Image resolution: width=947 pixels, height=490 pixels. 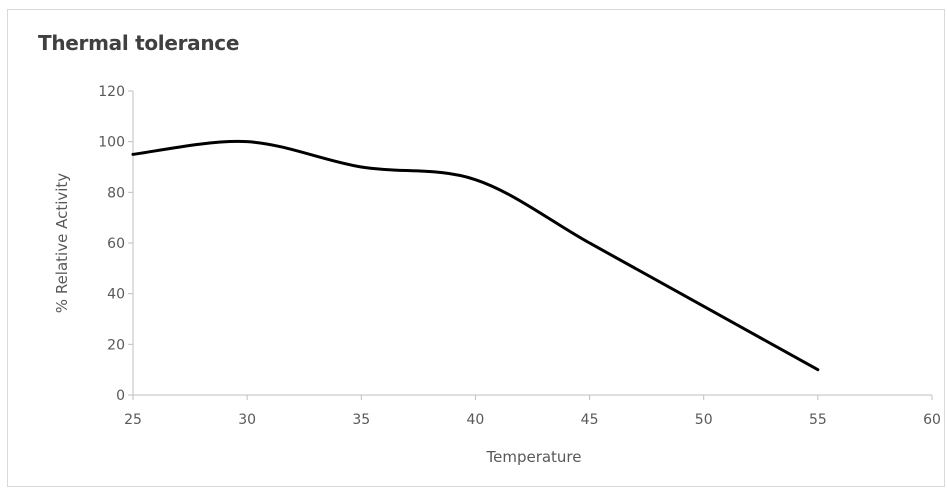 I want to click on y-tick-label: 20, so click(x=116, y=345).